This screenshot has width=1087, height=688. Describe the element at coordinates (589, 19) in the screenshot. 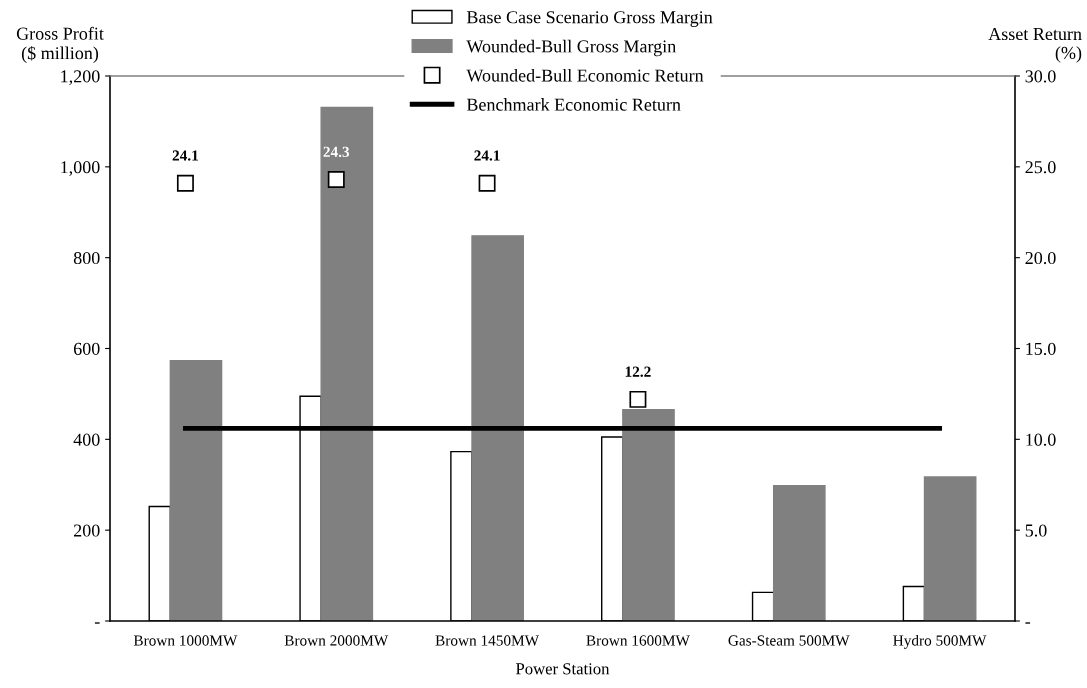

I see `legend-label: Base Case Scenario Gross Margin` at that location.